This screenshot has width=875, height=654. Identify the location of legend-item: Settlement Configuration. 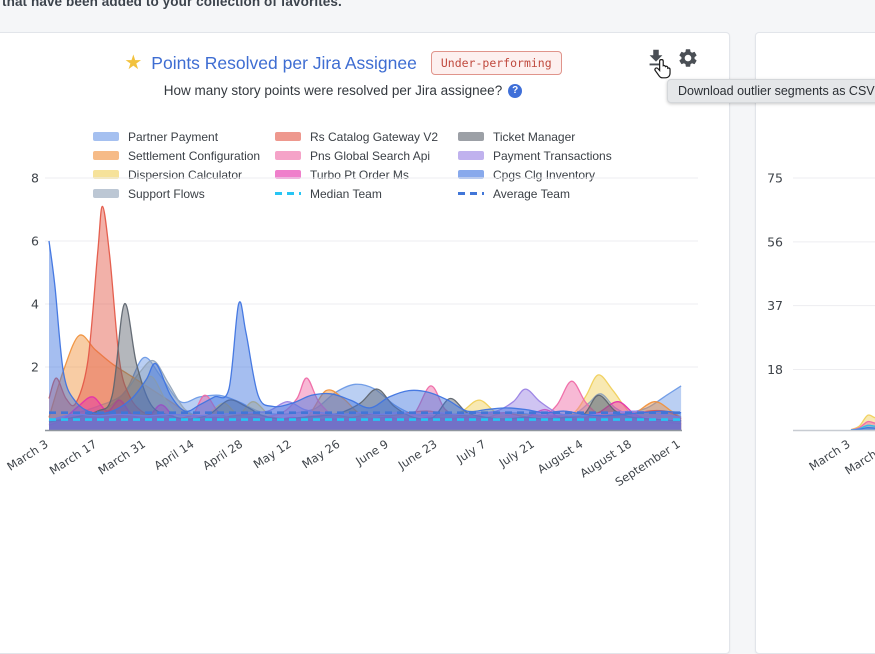
(184, 156).